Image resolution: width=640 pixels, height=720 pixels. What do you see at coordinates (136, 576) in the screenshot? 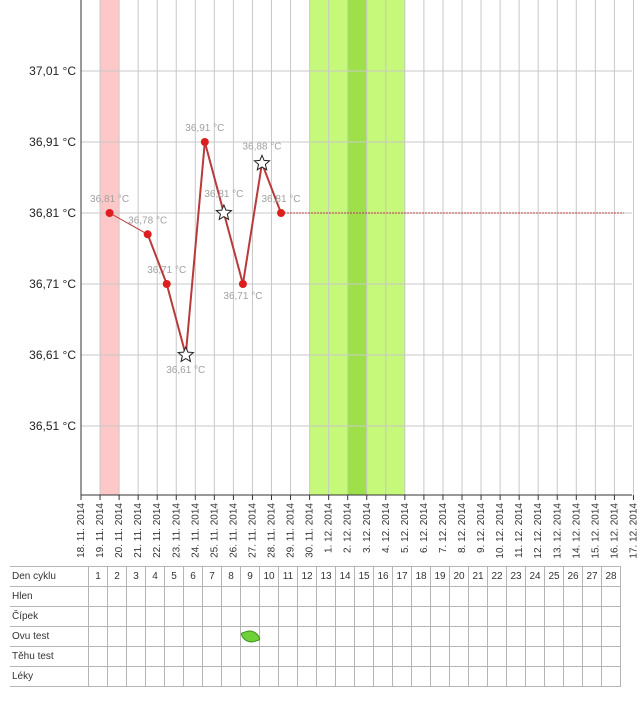
I see `cycle-day-number: 3` at bounding box center [136, 576].